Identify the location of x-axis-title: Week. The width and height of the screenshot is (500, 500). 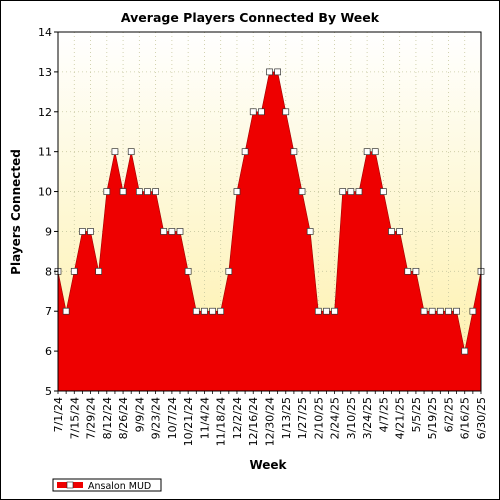
(268, 465).